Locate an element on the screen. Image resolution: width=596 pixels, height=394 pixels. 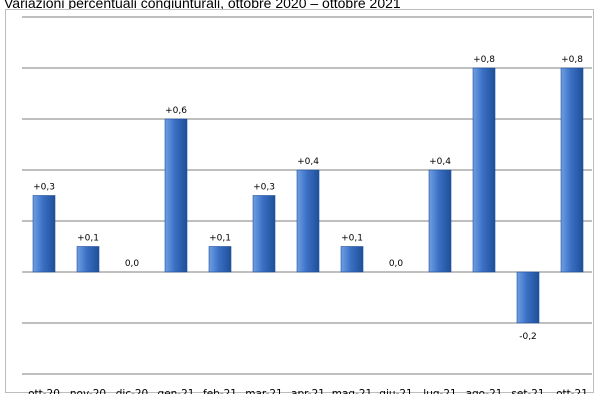
data-label-ott-21: +0,8 is located at coordinates (572, 60).